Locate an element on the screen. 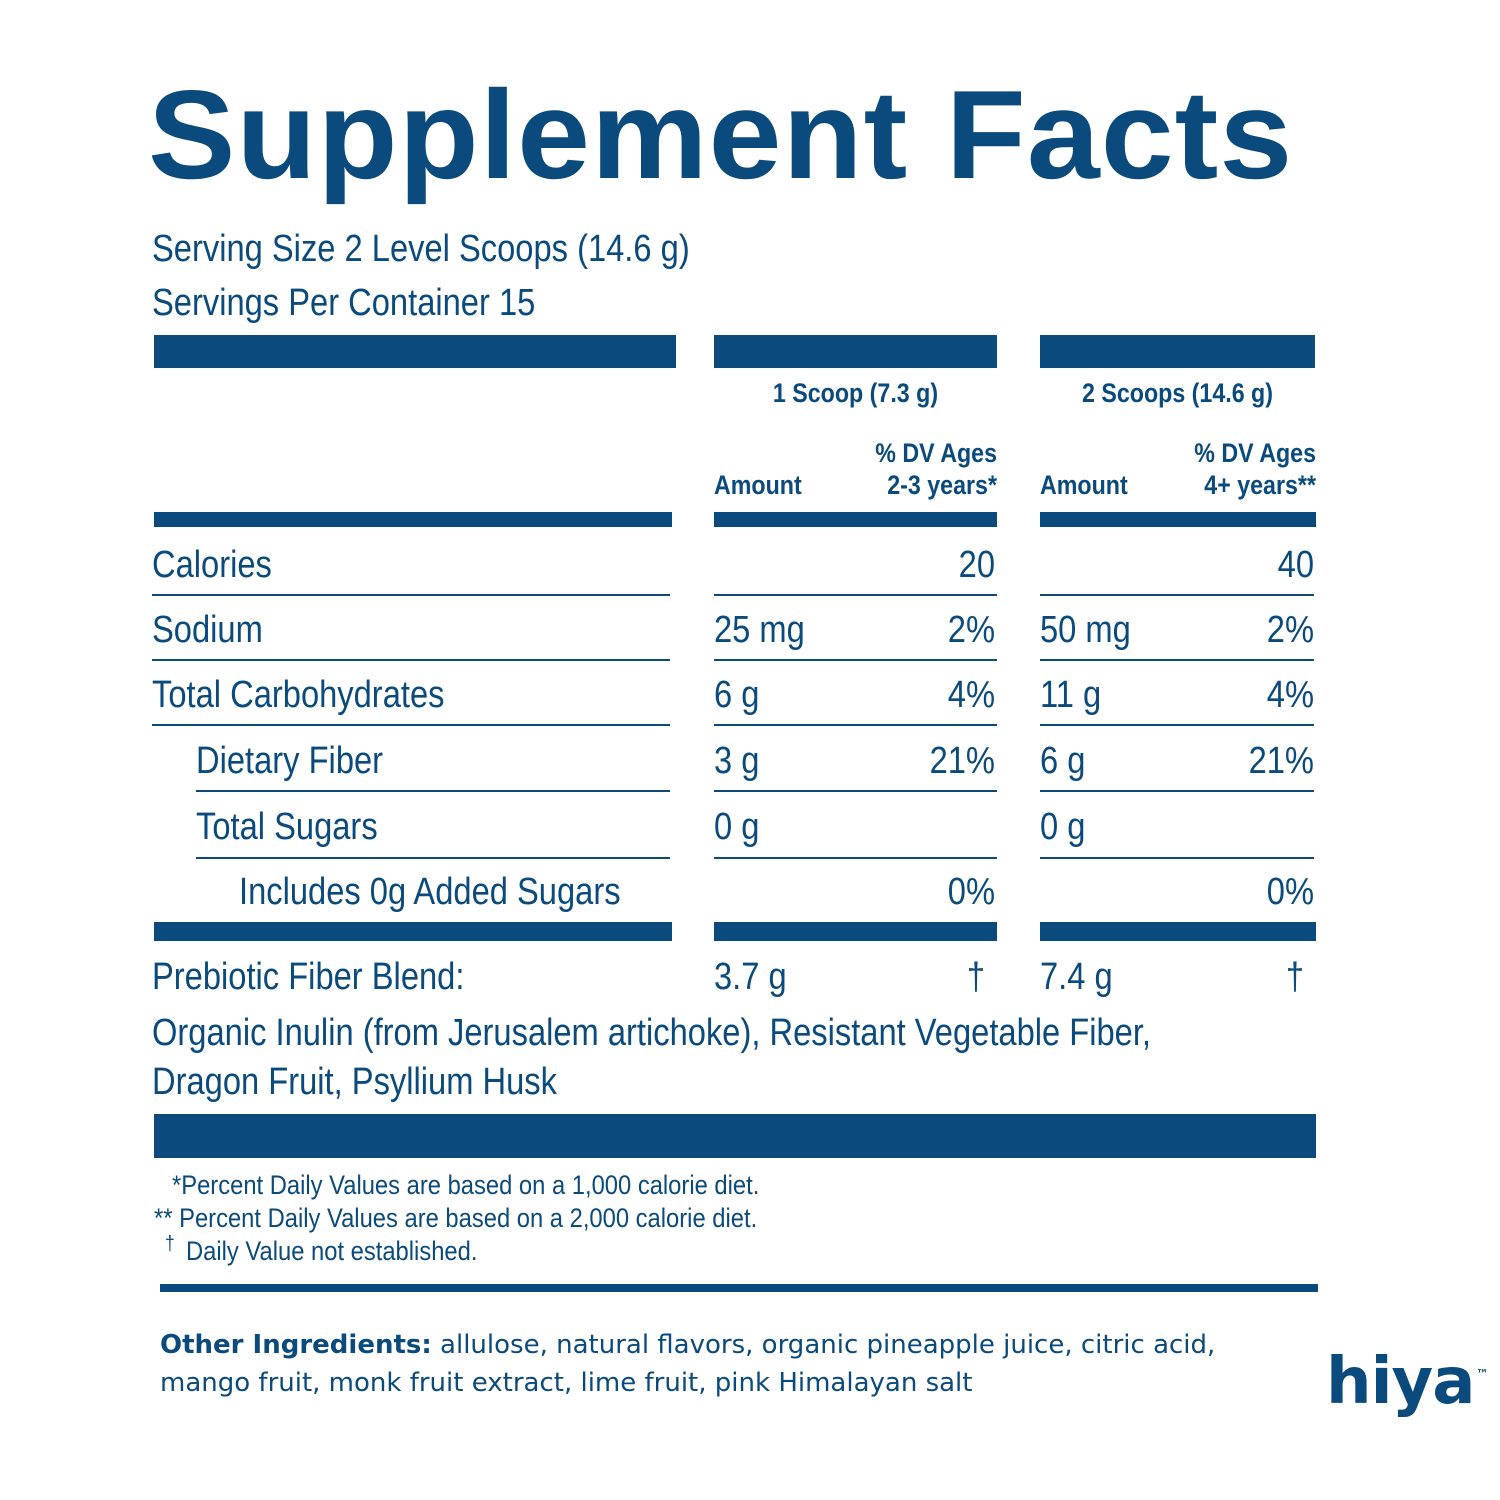 The height and width of the screenshot is (1500, 1500). footnote-not-established: Daily Value not established. is located at coordinates (332, 1251).